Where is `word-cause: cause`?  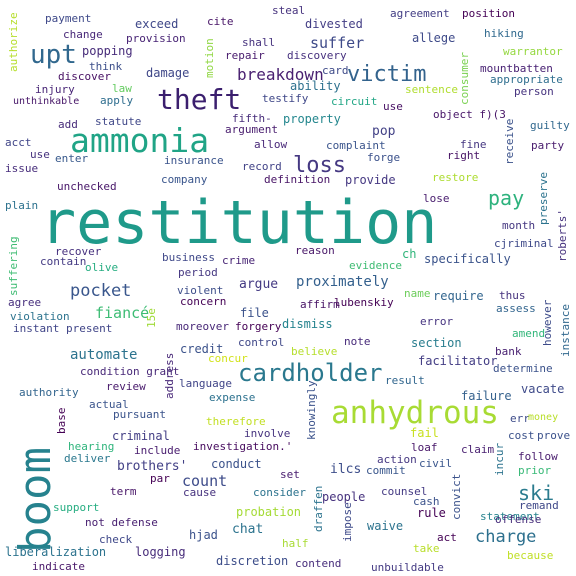
word-cause: cause is located at coordinates (200, 492).